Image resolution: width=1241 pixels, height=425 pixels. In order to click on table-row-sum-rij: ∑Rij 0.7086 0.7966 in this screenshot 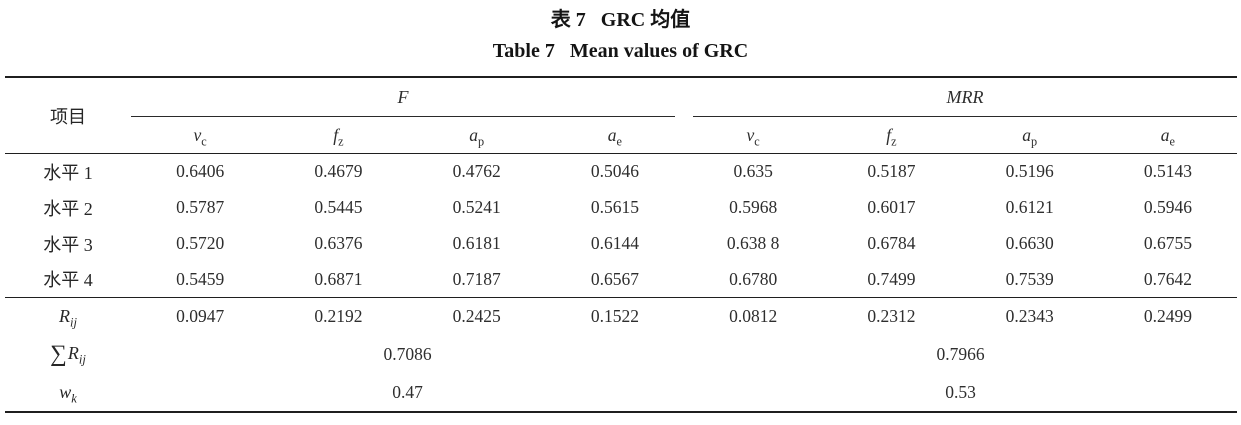, I will do `click(621, 354)`.